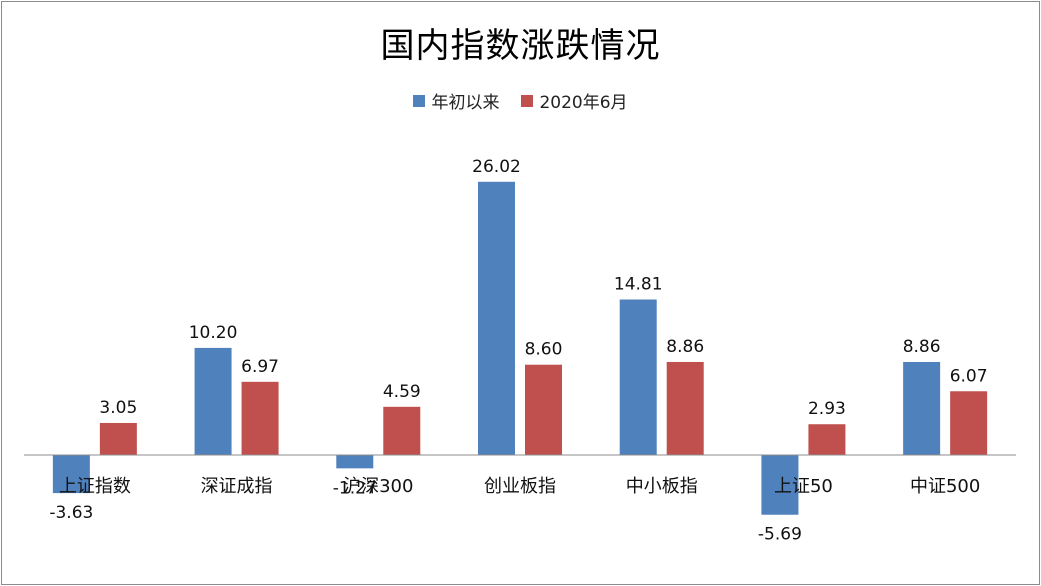 This screenshot has width=1041, height=586. I want to click on legend-item-series-2: 2020年6月, so click(574, 100).